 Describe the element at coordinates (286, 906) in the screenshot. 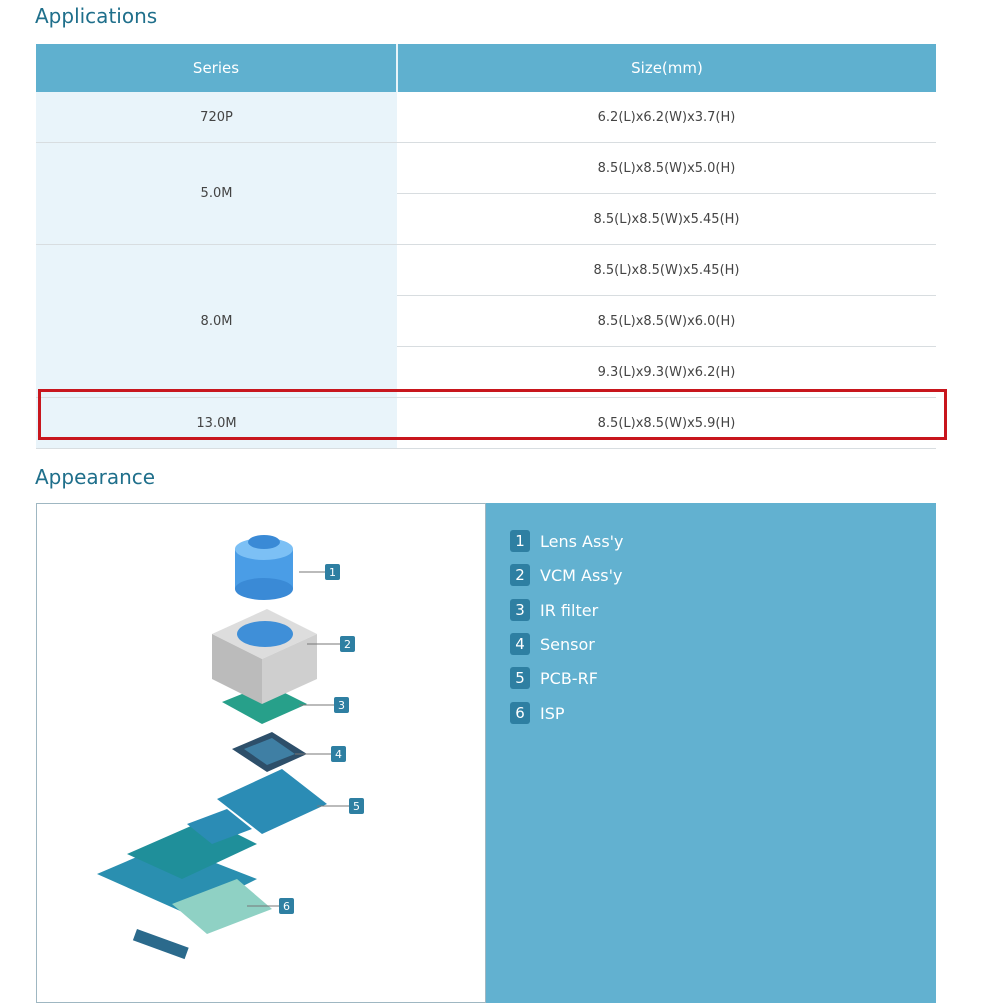

I see `svg-text: 6` at that location.